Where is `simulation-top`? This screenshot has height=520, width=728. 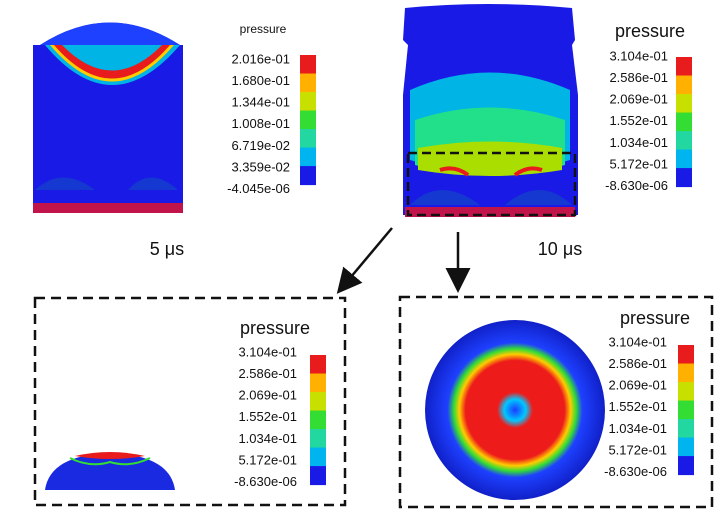 simulation-top is located at coordinates (515, 410).